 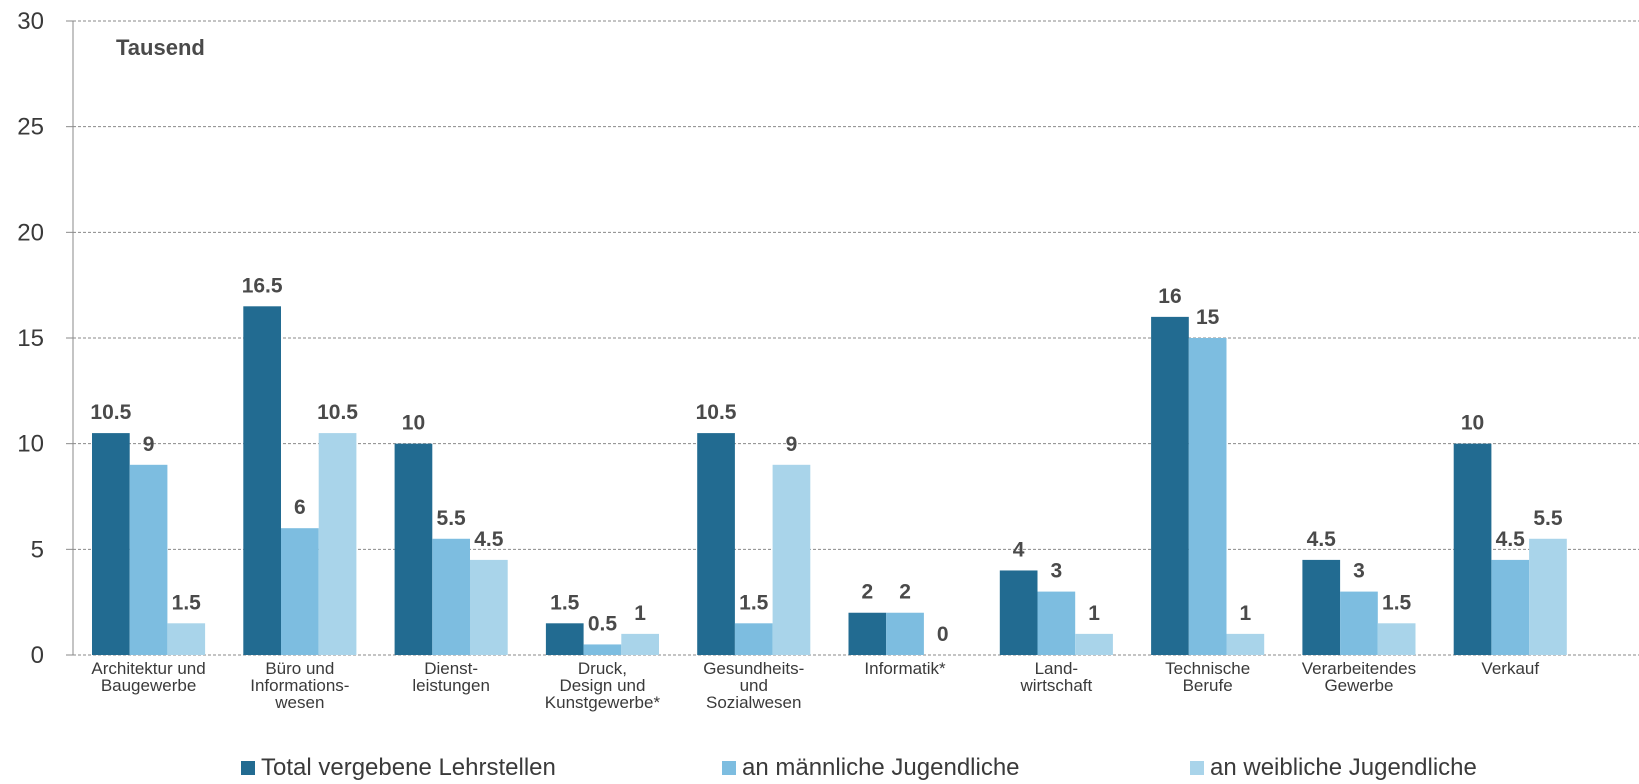 What do you see at coordinates (1055, 685) in the screenshot?
I see `x-tick-label: wirtschaft` at bounding box center [1055, 685].